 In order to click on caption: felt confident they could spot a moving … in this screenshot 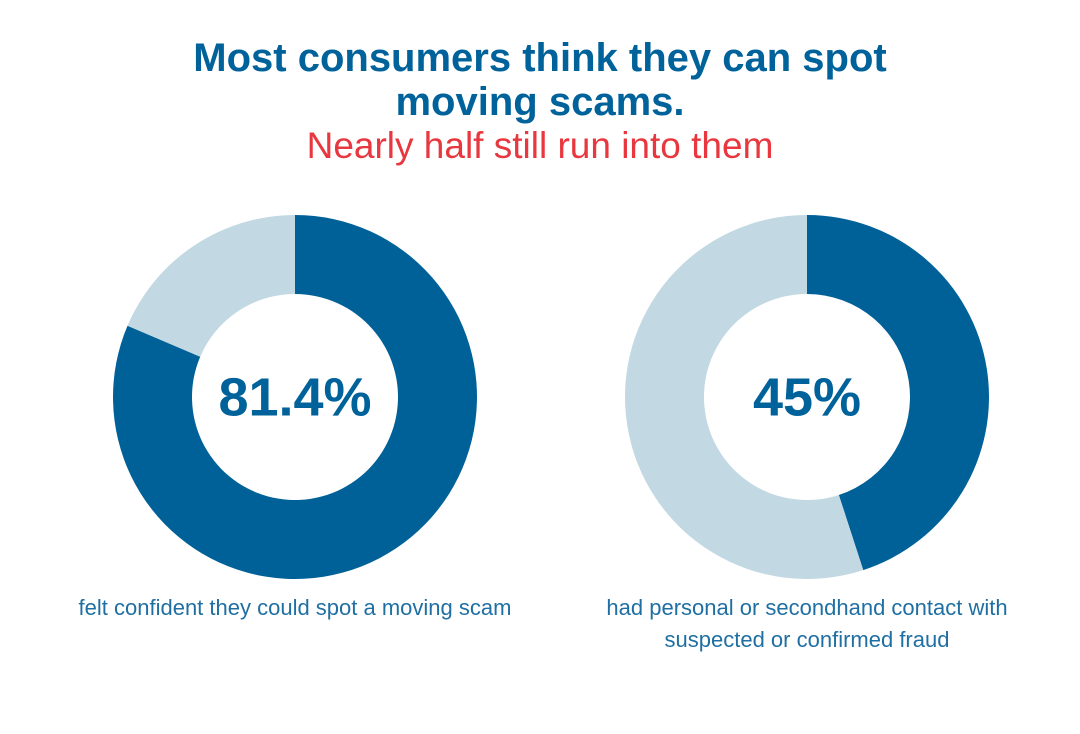, I will do `click(295, 607)`.